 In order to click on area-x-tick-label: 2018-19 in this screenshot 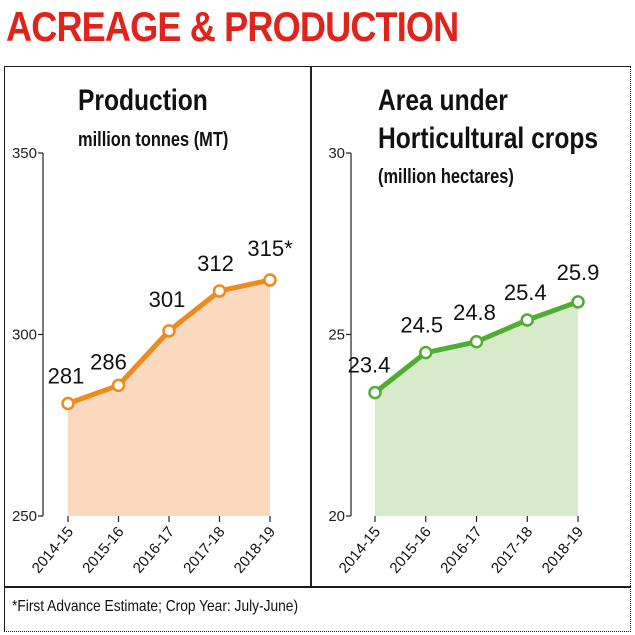, I will do `click(563, 550)`.